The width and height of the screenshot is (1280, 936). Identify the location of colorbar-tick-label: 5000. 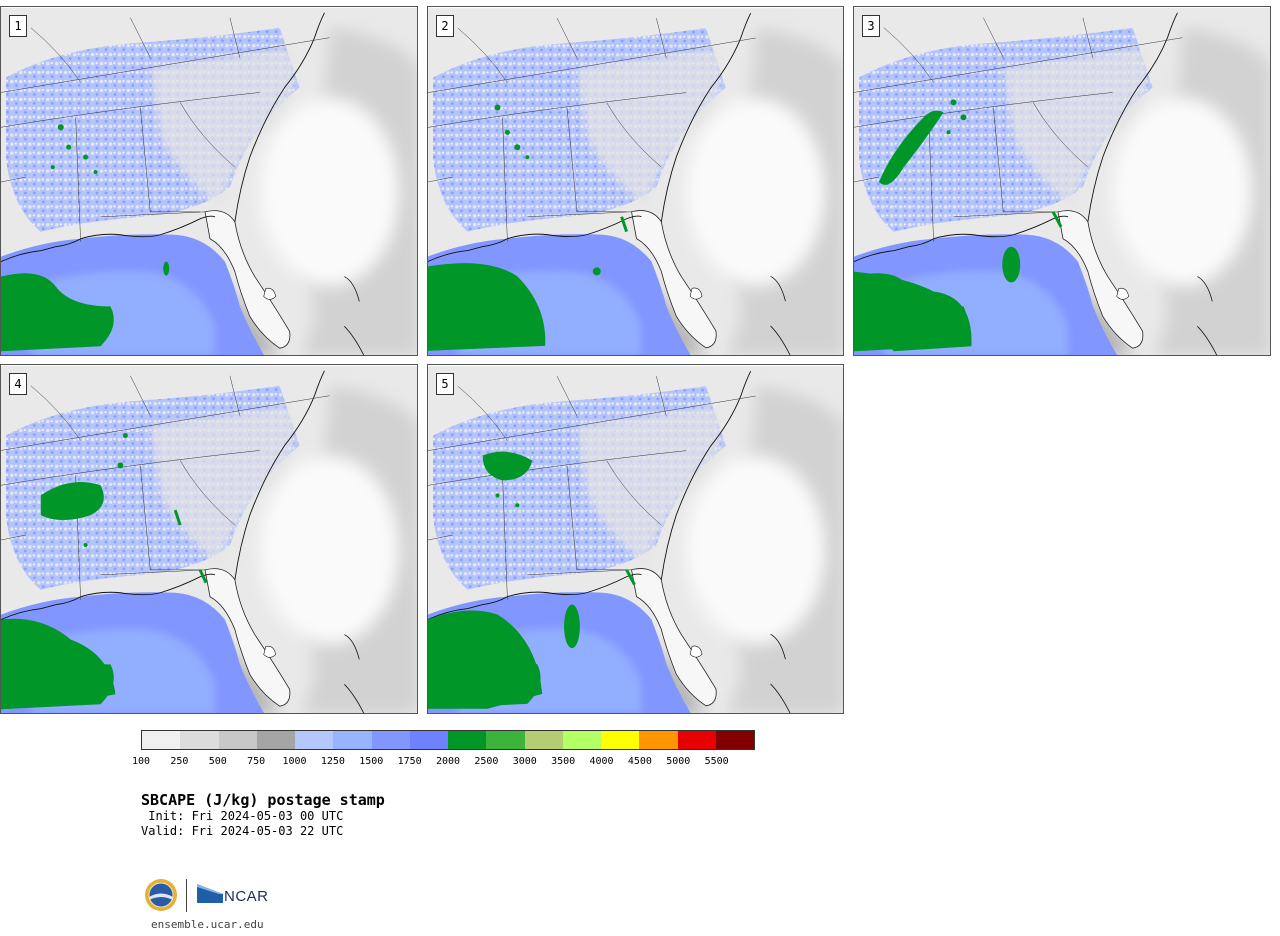
(678, 761).